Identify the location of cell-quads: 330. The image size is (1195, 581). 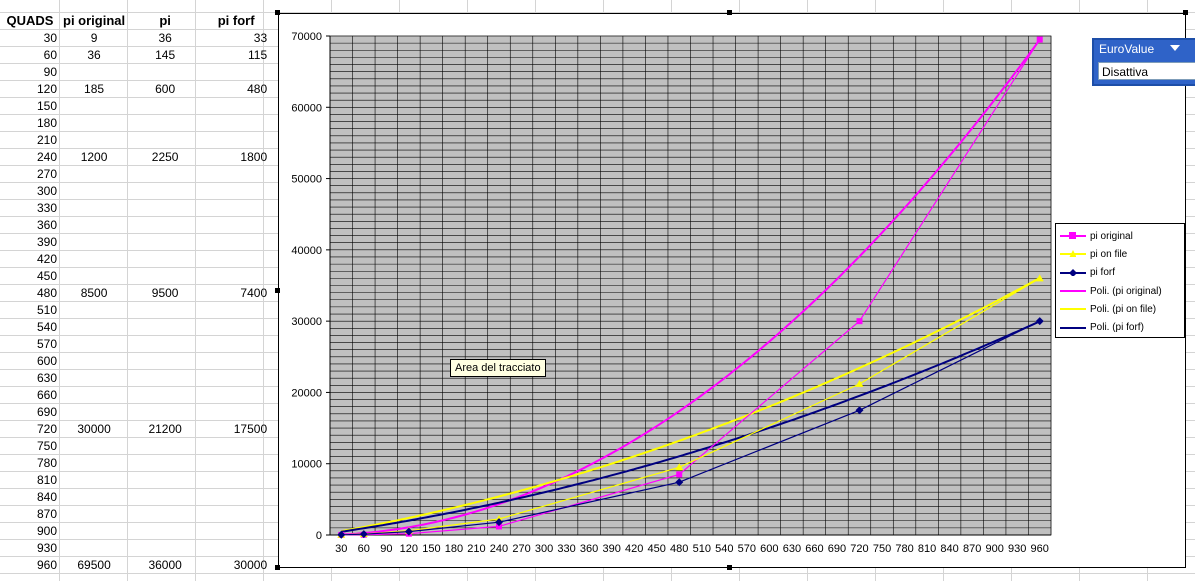
(46, 207).